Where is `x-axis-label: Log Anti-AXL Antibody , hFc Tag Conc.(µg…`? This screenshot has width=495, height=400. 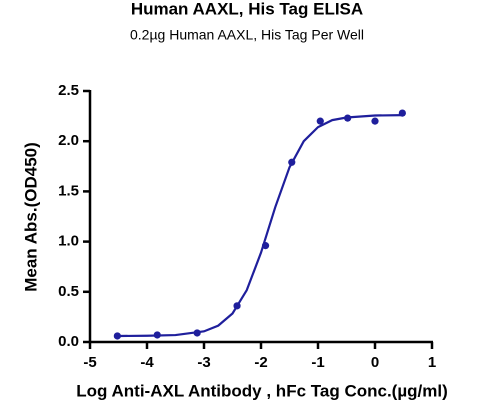 x-axis-label: Log Anti-AXL Antibody , hFc Tag Conc.(µg… is located at coordinates (261, 390).